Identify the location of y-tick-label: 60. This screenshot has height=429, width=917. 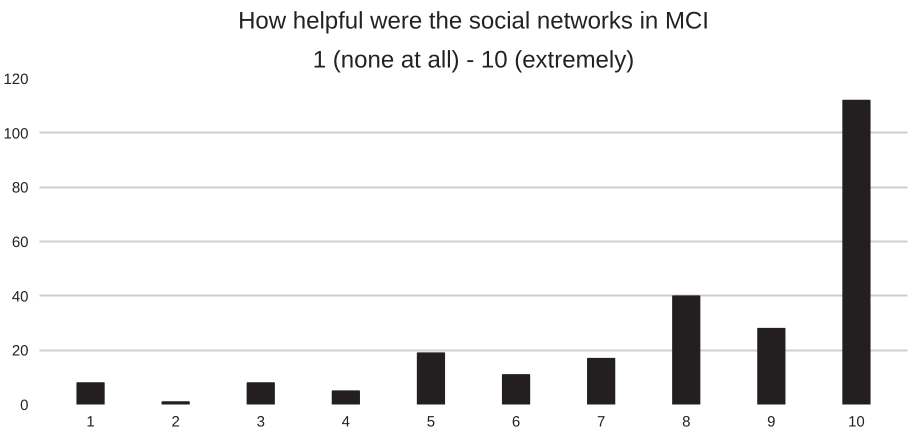
(20, 242).